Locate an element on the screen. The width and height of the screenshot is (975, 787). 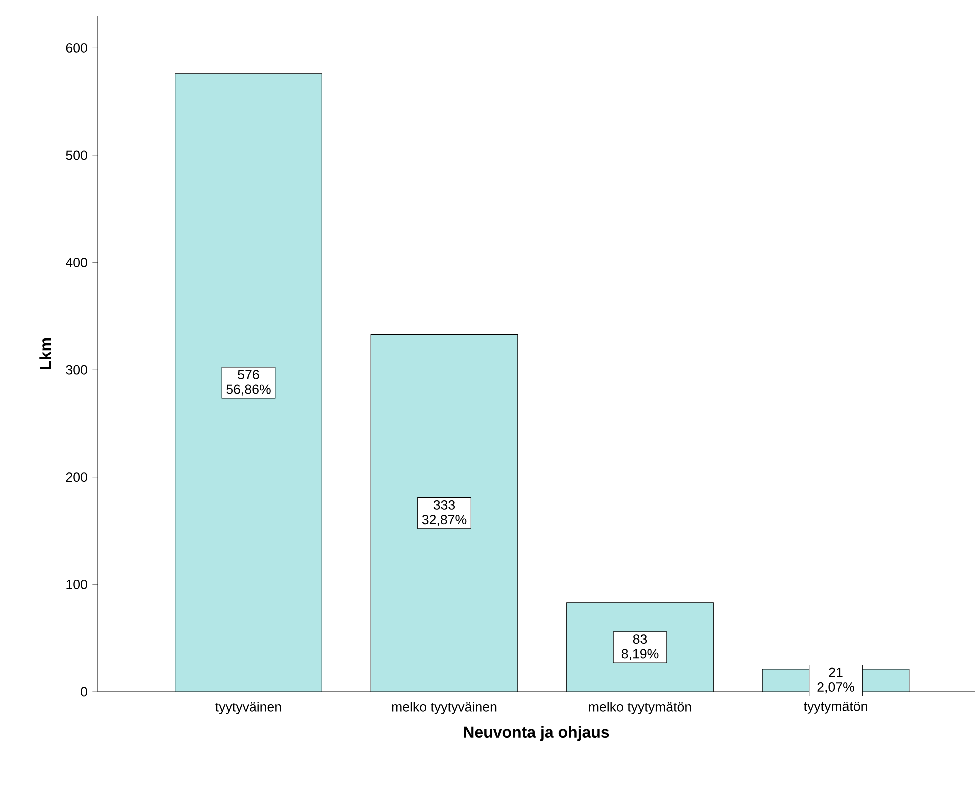
y-tick-label: 200 is located at coordinates (77, 477).